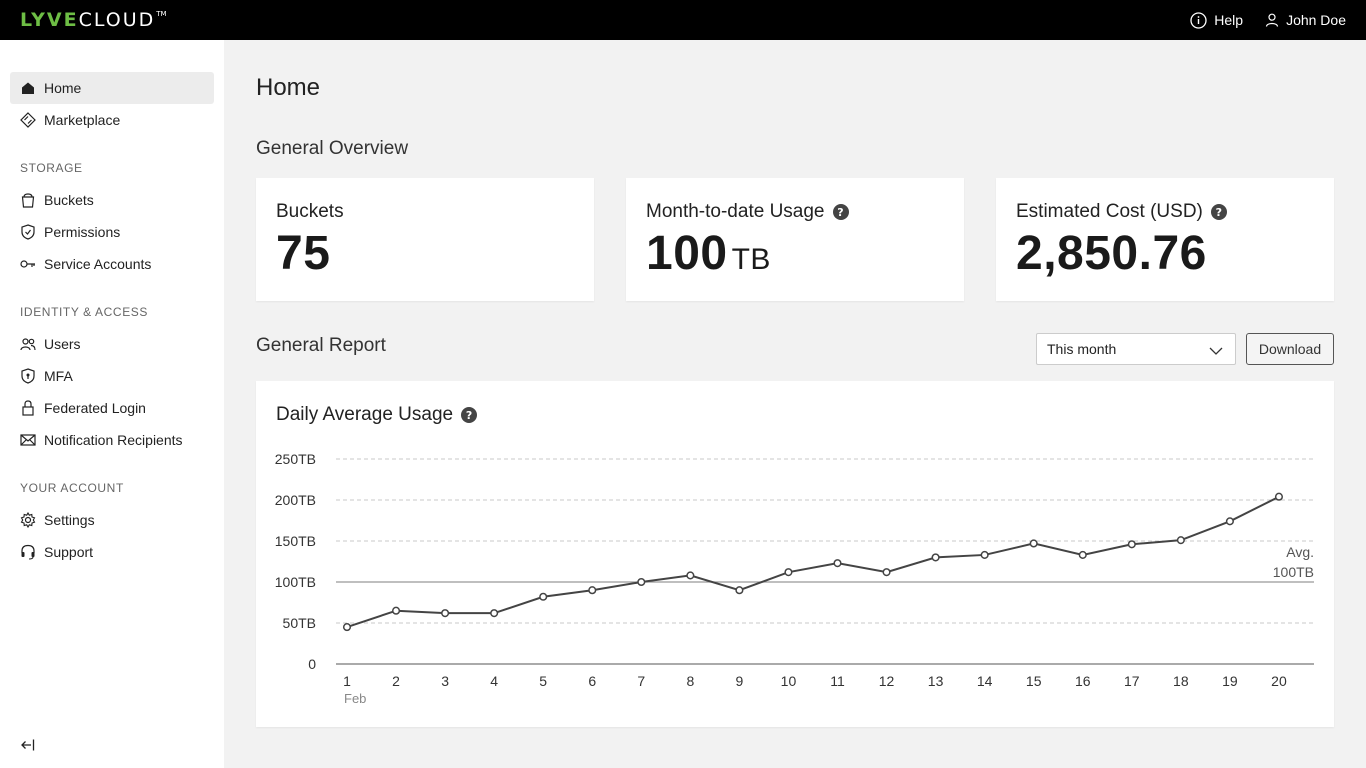 This screenshot has width=1366, height=768. I want to click on general-report-title: General Report, so click(321, 345).